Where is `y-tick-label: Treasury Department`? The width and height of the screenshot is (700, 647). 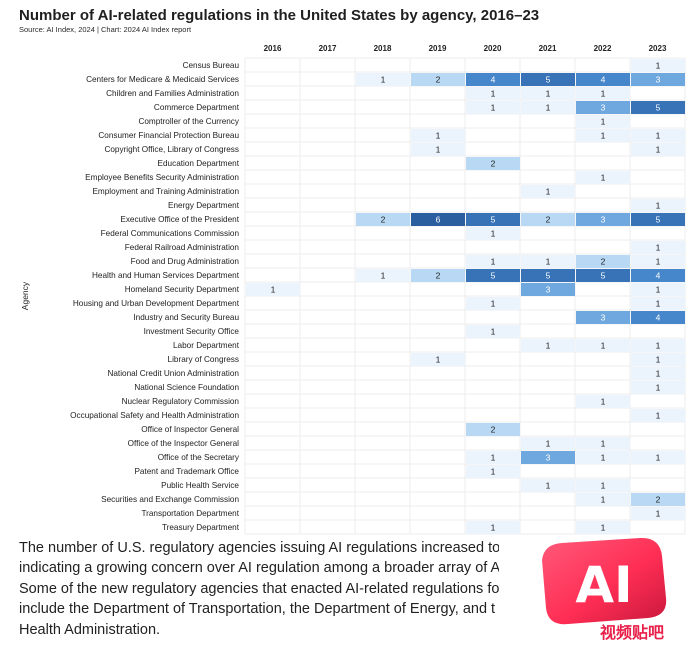
y-tick-label: Treasury Department is located at coordinates (201, 527).